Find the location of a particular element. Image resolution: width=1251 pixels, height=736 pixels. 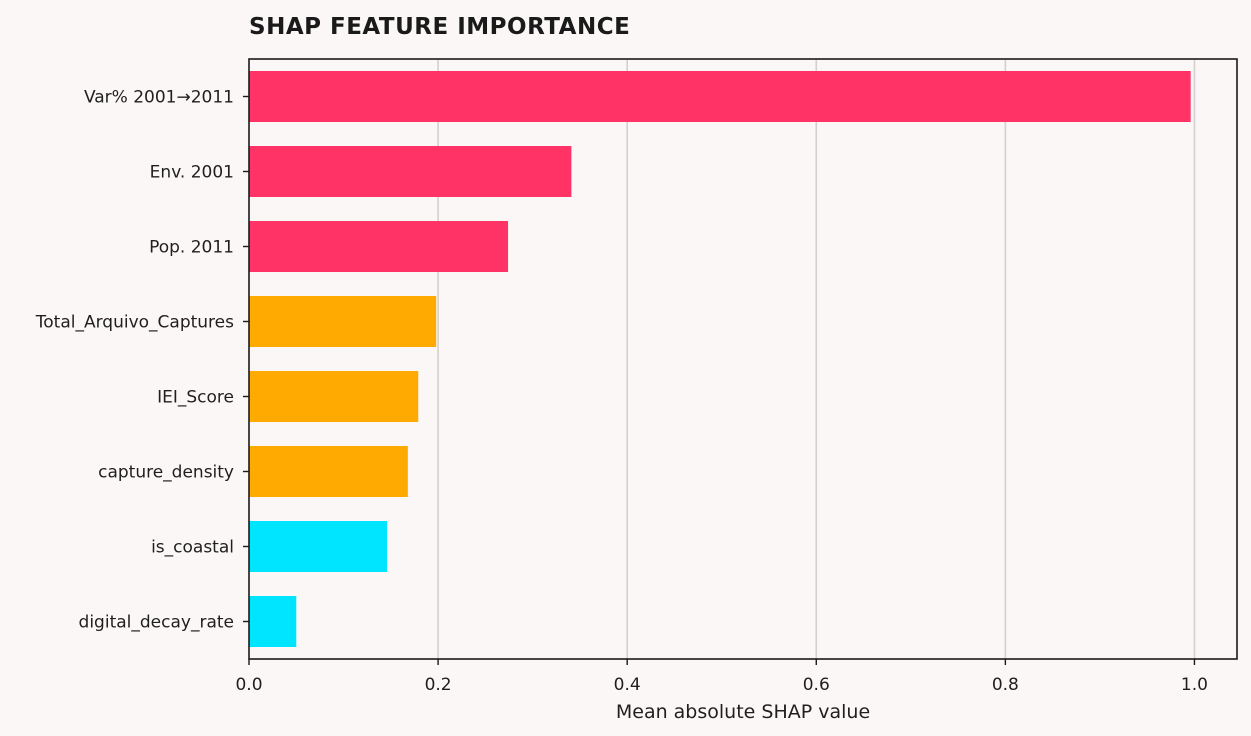

x-tick-label: 0.2 is located at coordinates (438, 685).